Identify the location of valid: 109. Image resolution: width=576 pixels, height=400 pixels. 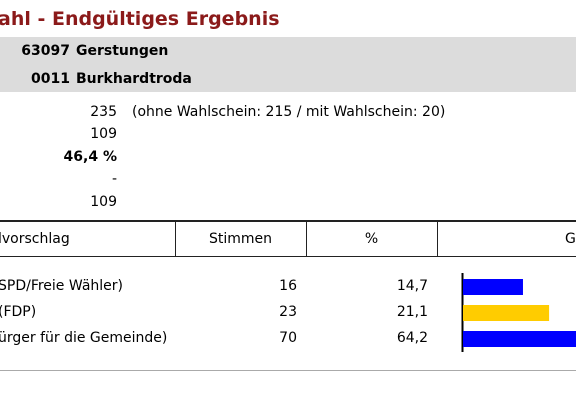
(103, 202).